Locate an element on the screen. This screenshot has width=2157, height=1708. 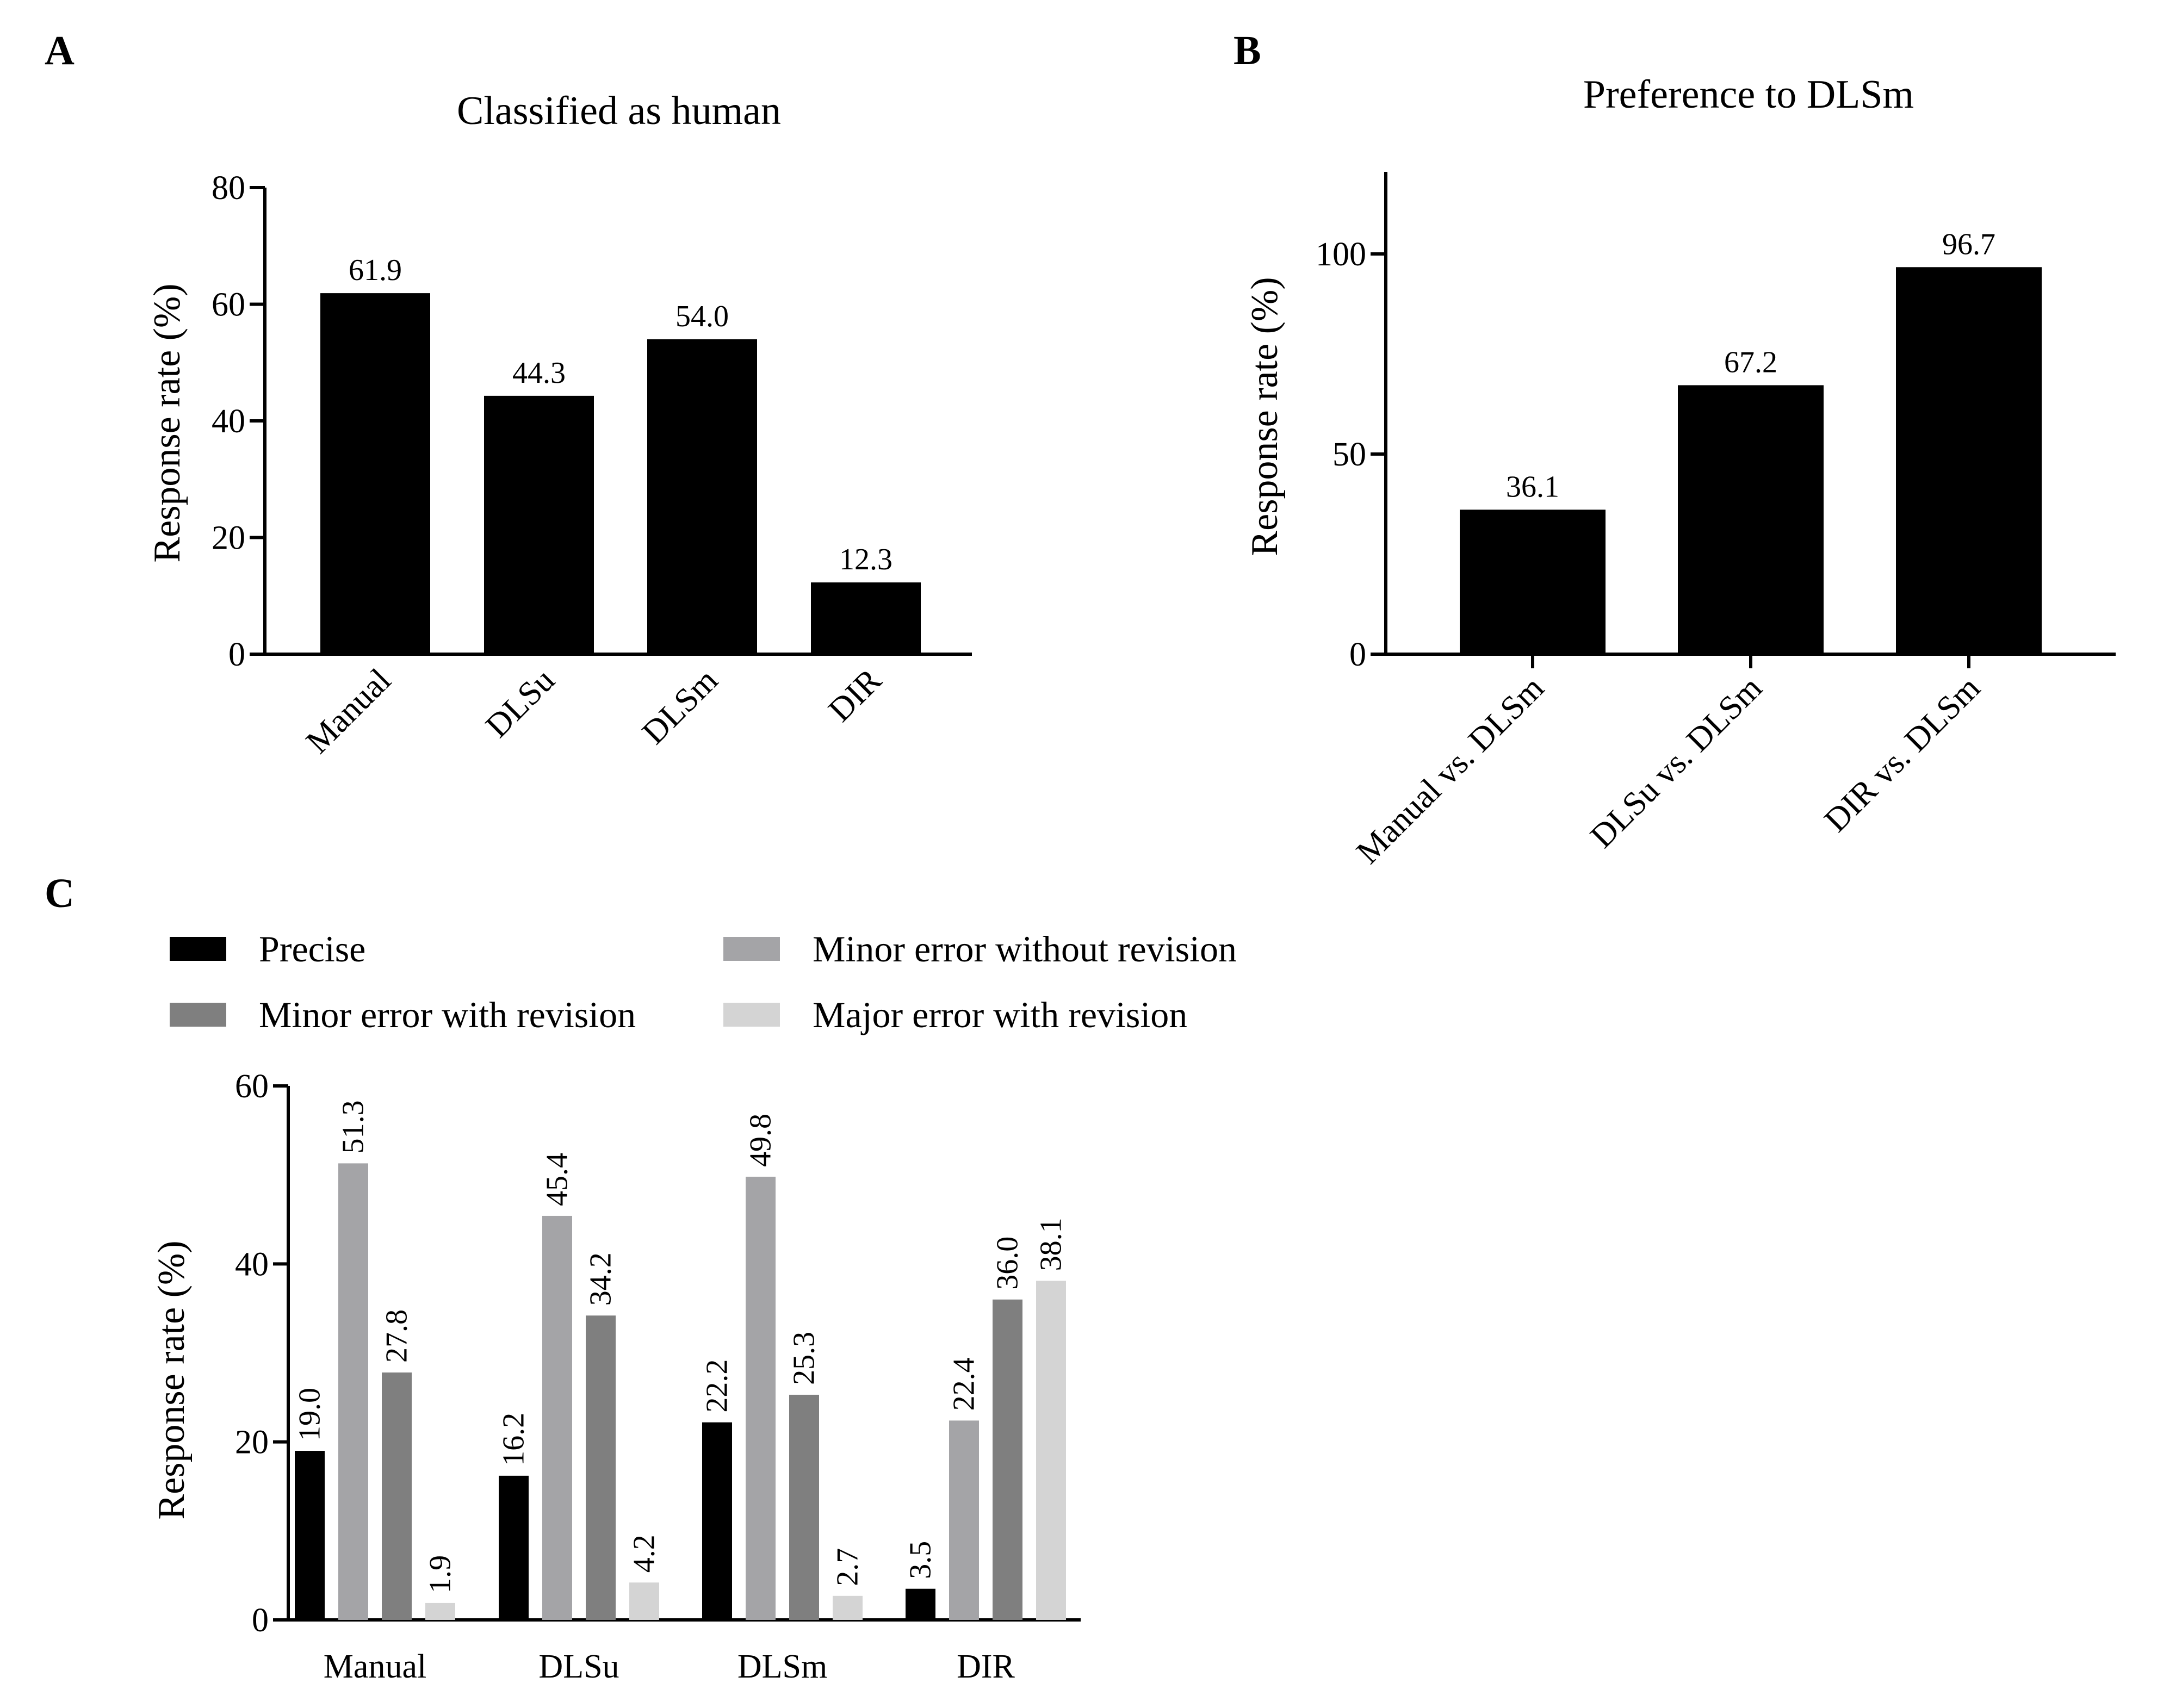
panel-a-category-label: DLSm is located at coordinates (680, 706).